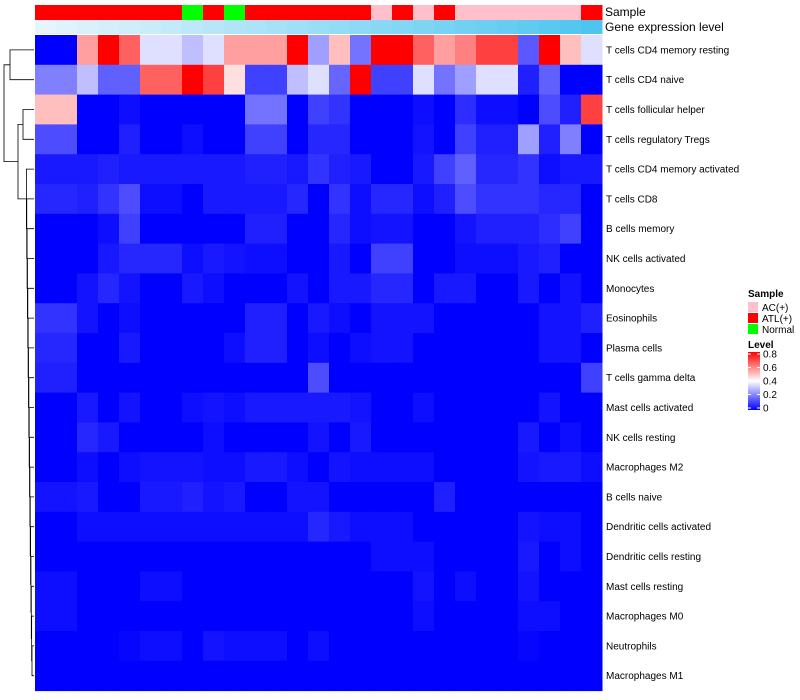 The height and width of the screenshot is (700, 800). I want to click on level-tick-label: 0.8, so click(770, 355).